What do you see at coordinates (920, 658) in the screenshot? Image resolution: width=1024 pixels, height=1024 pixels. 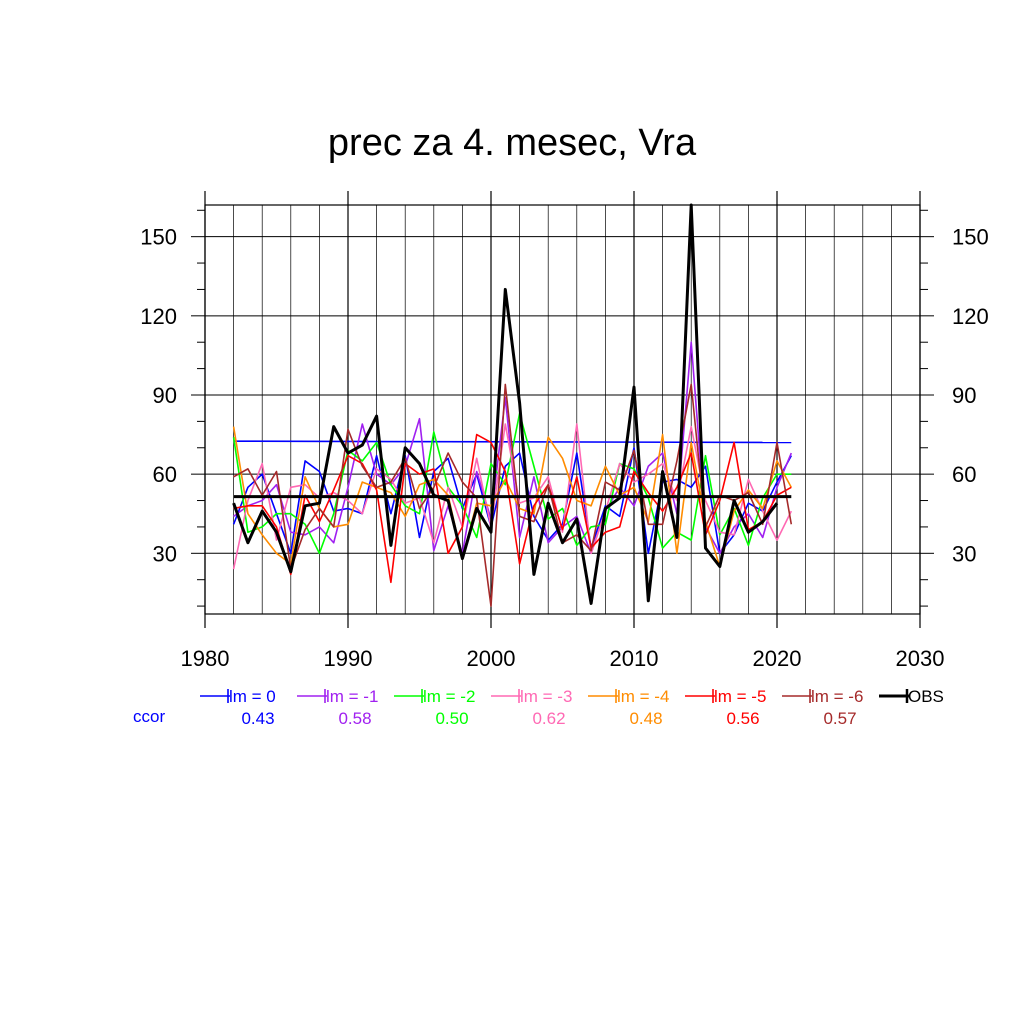 I see `x-tick-label: 2030` at bounding box center [920, 658].